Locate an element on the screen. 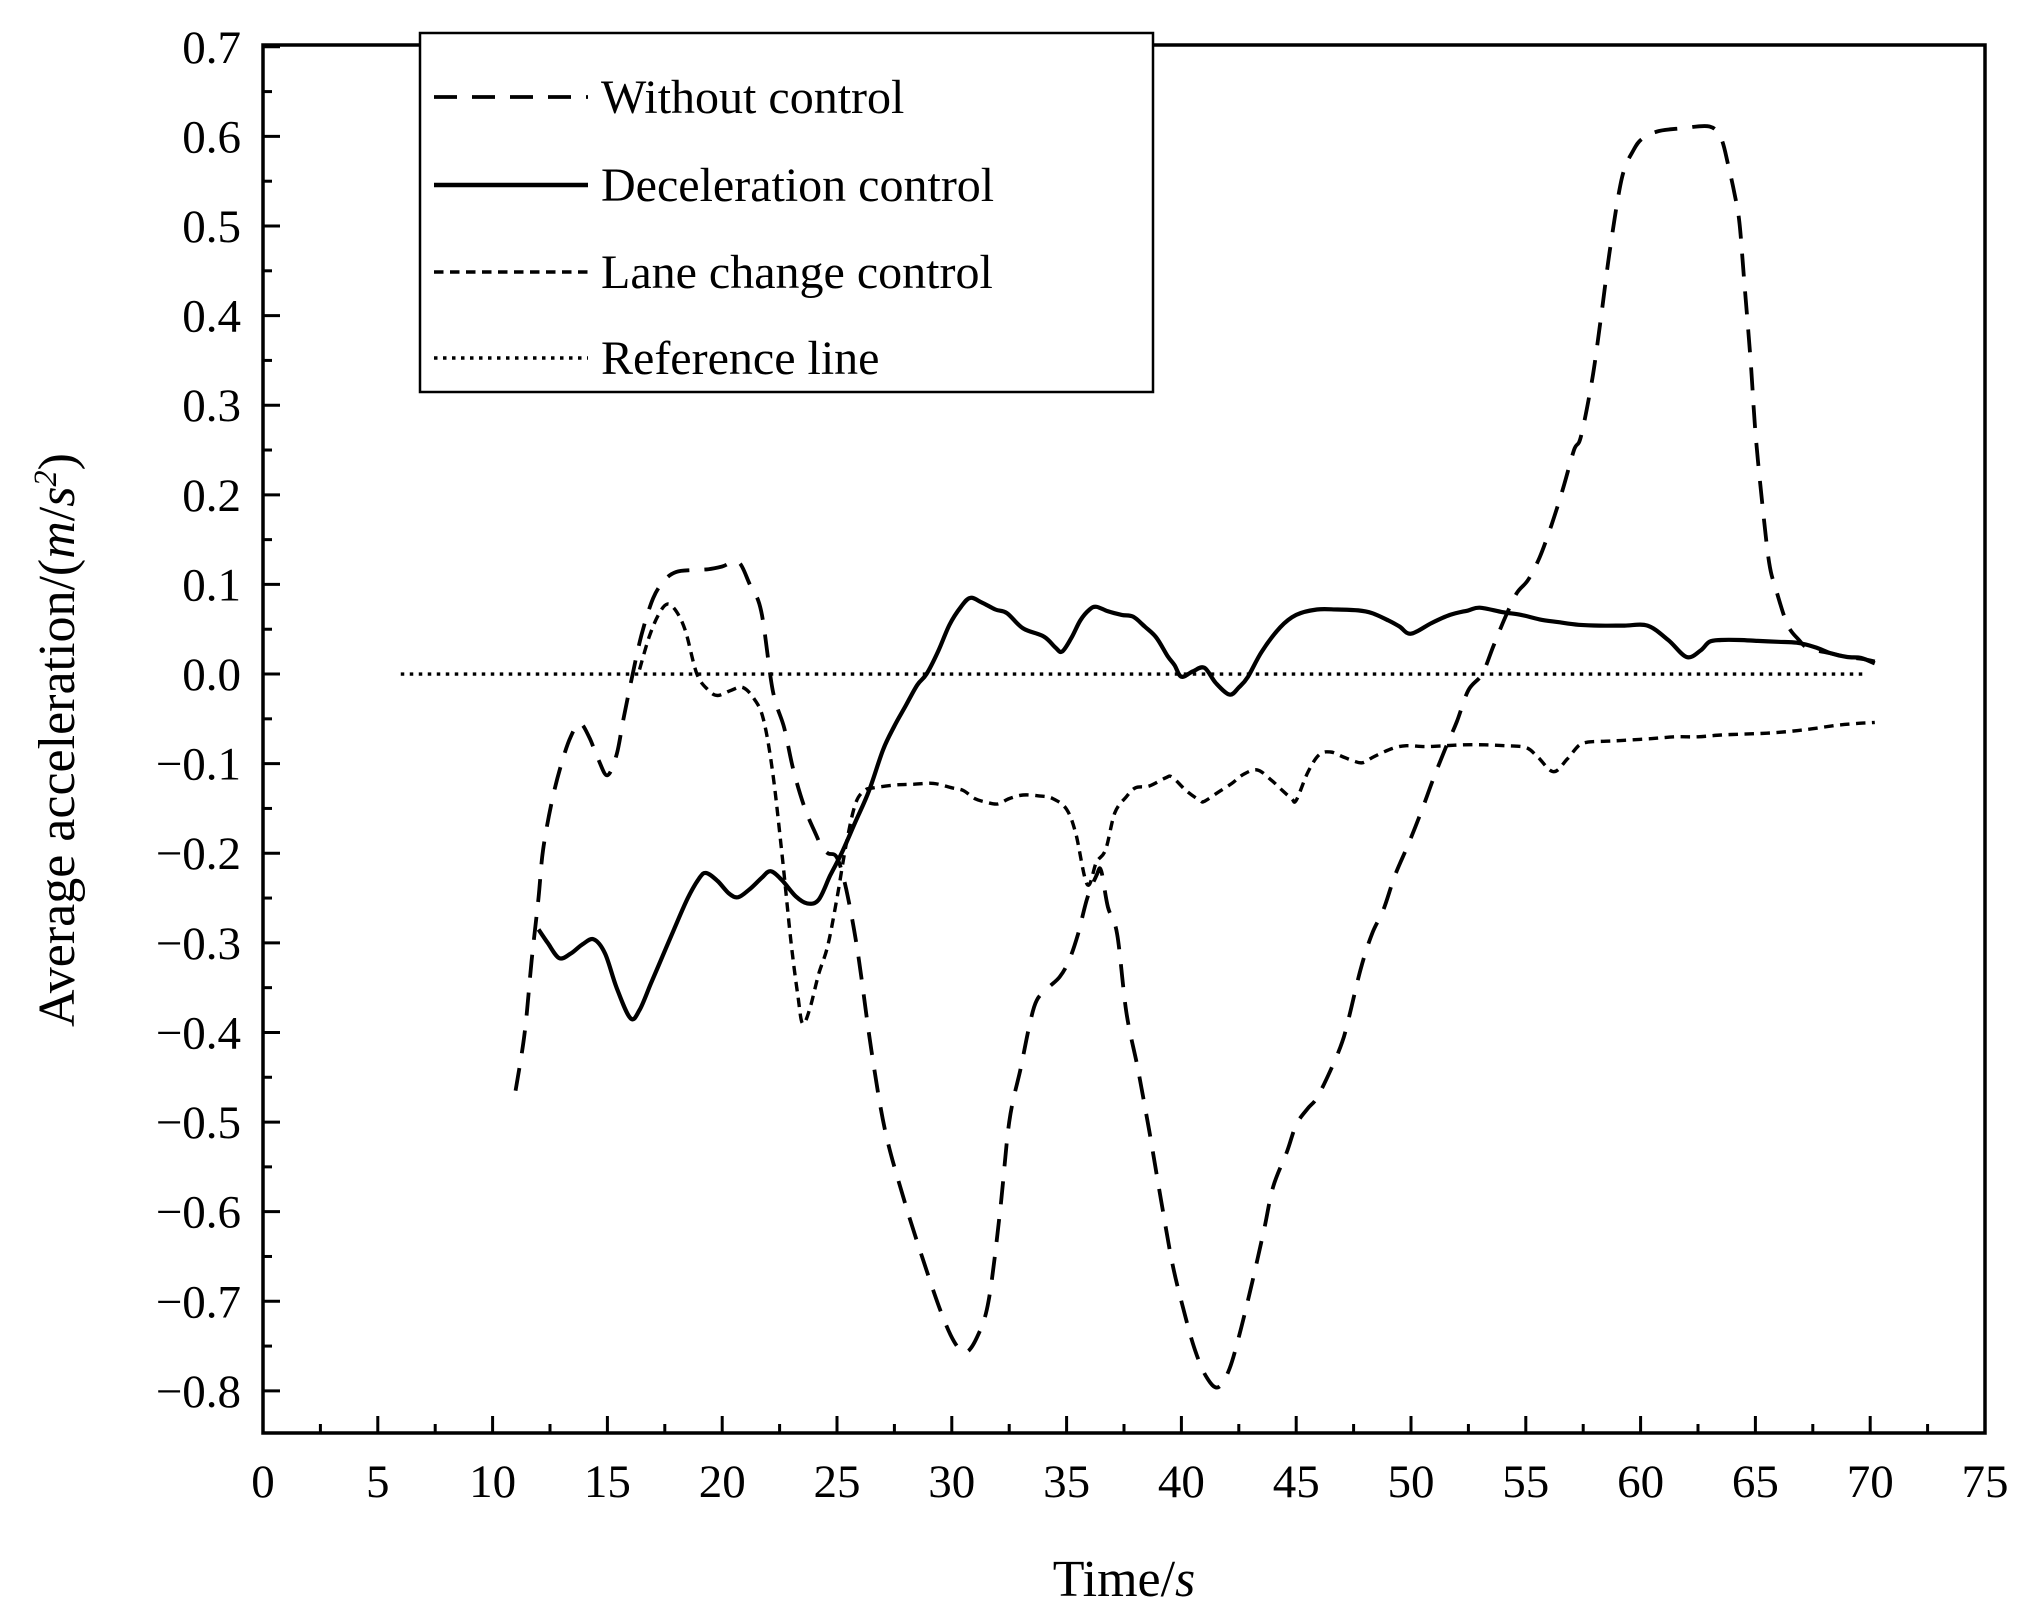  y-tick-label: 0.1 is located at coordinates (211, 585).